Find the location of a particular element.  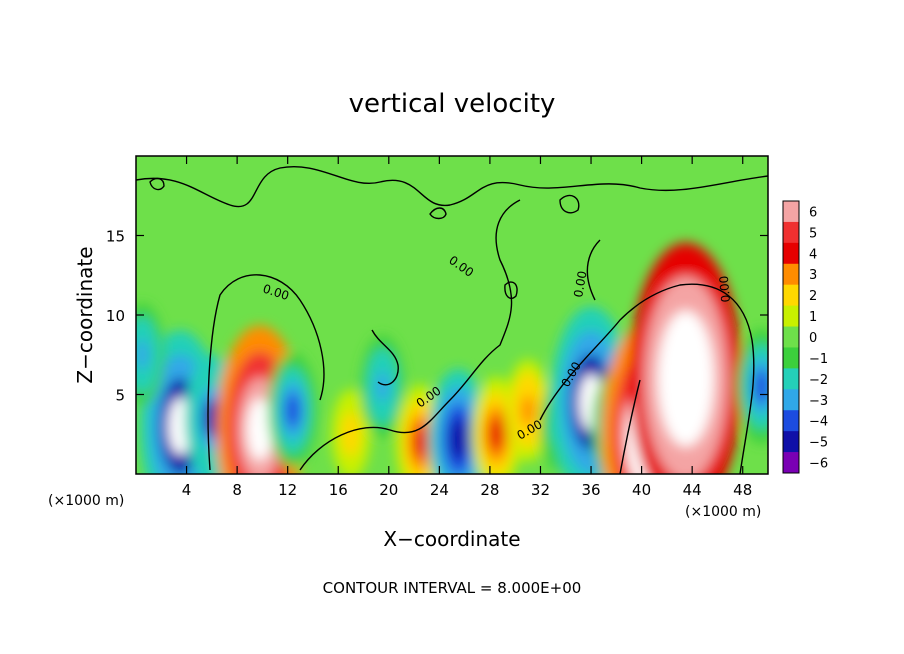

colorbar-label: −1 is located at coordinates (818, 359).